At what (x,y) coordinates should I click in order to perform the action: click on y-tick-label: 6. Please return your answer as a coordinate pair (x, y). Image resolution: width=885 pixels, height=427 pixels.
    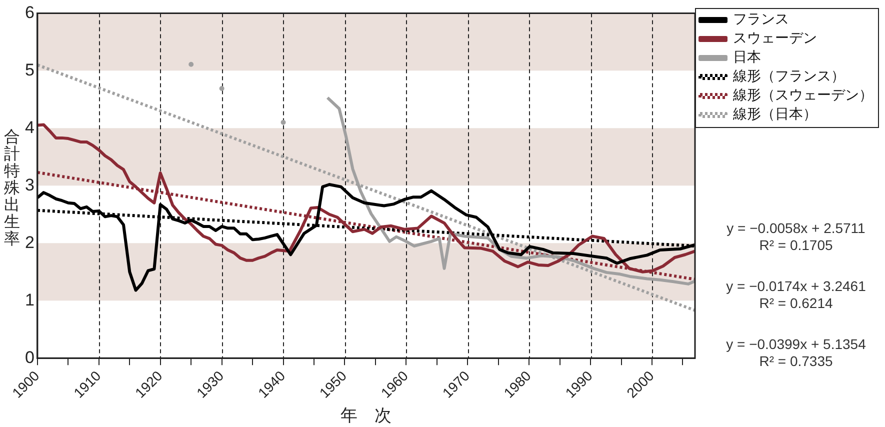
    Looking at the image, I should click on (29, 12).